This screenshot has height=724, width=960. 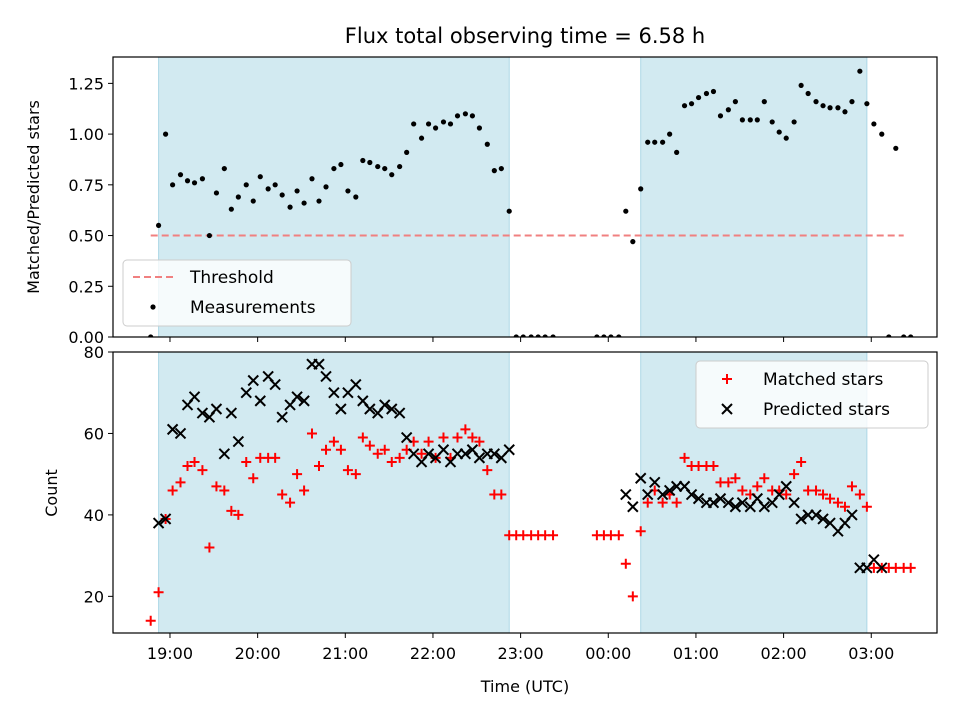 I want to click on bottom-y-tick-label: 60, so click(x=94, y=433).